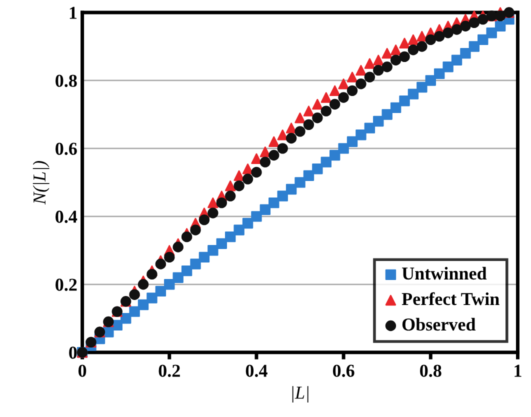 The height and width of the screenshot is (417, 531). What do you see at coordinates (82, 370) in the screenshot?
I see `x-tick-label: 0` at bounding box center [82, 370].